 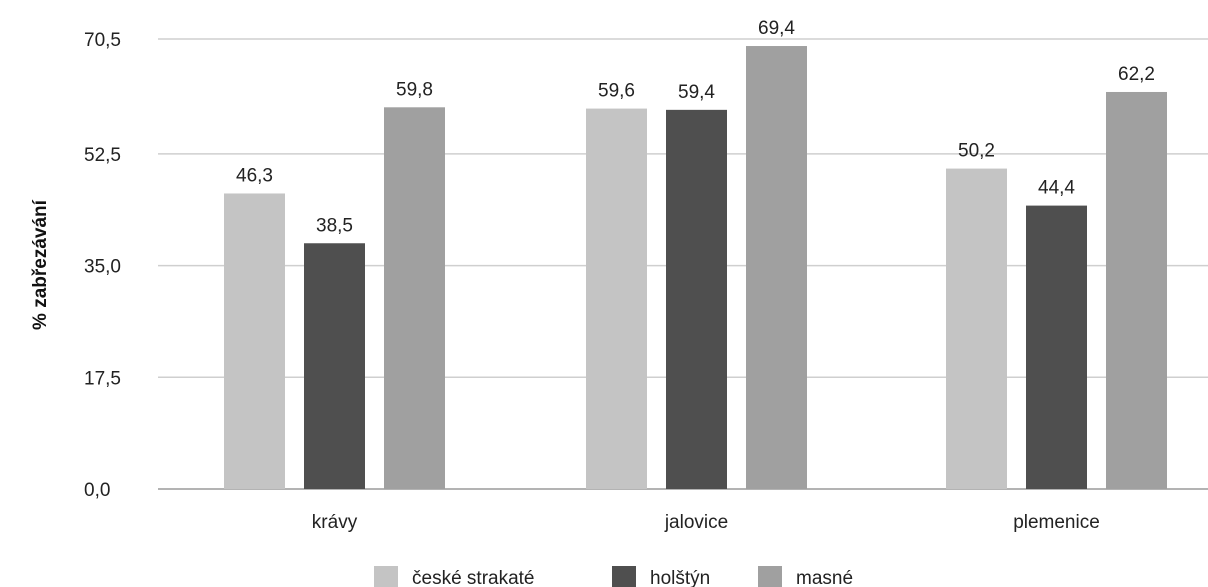 I want to click on y-tick-label: 52,5, so click(x=102, y=155).